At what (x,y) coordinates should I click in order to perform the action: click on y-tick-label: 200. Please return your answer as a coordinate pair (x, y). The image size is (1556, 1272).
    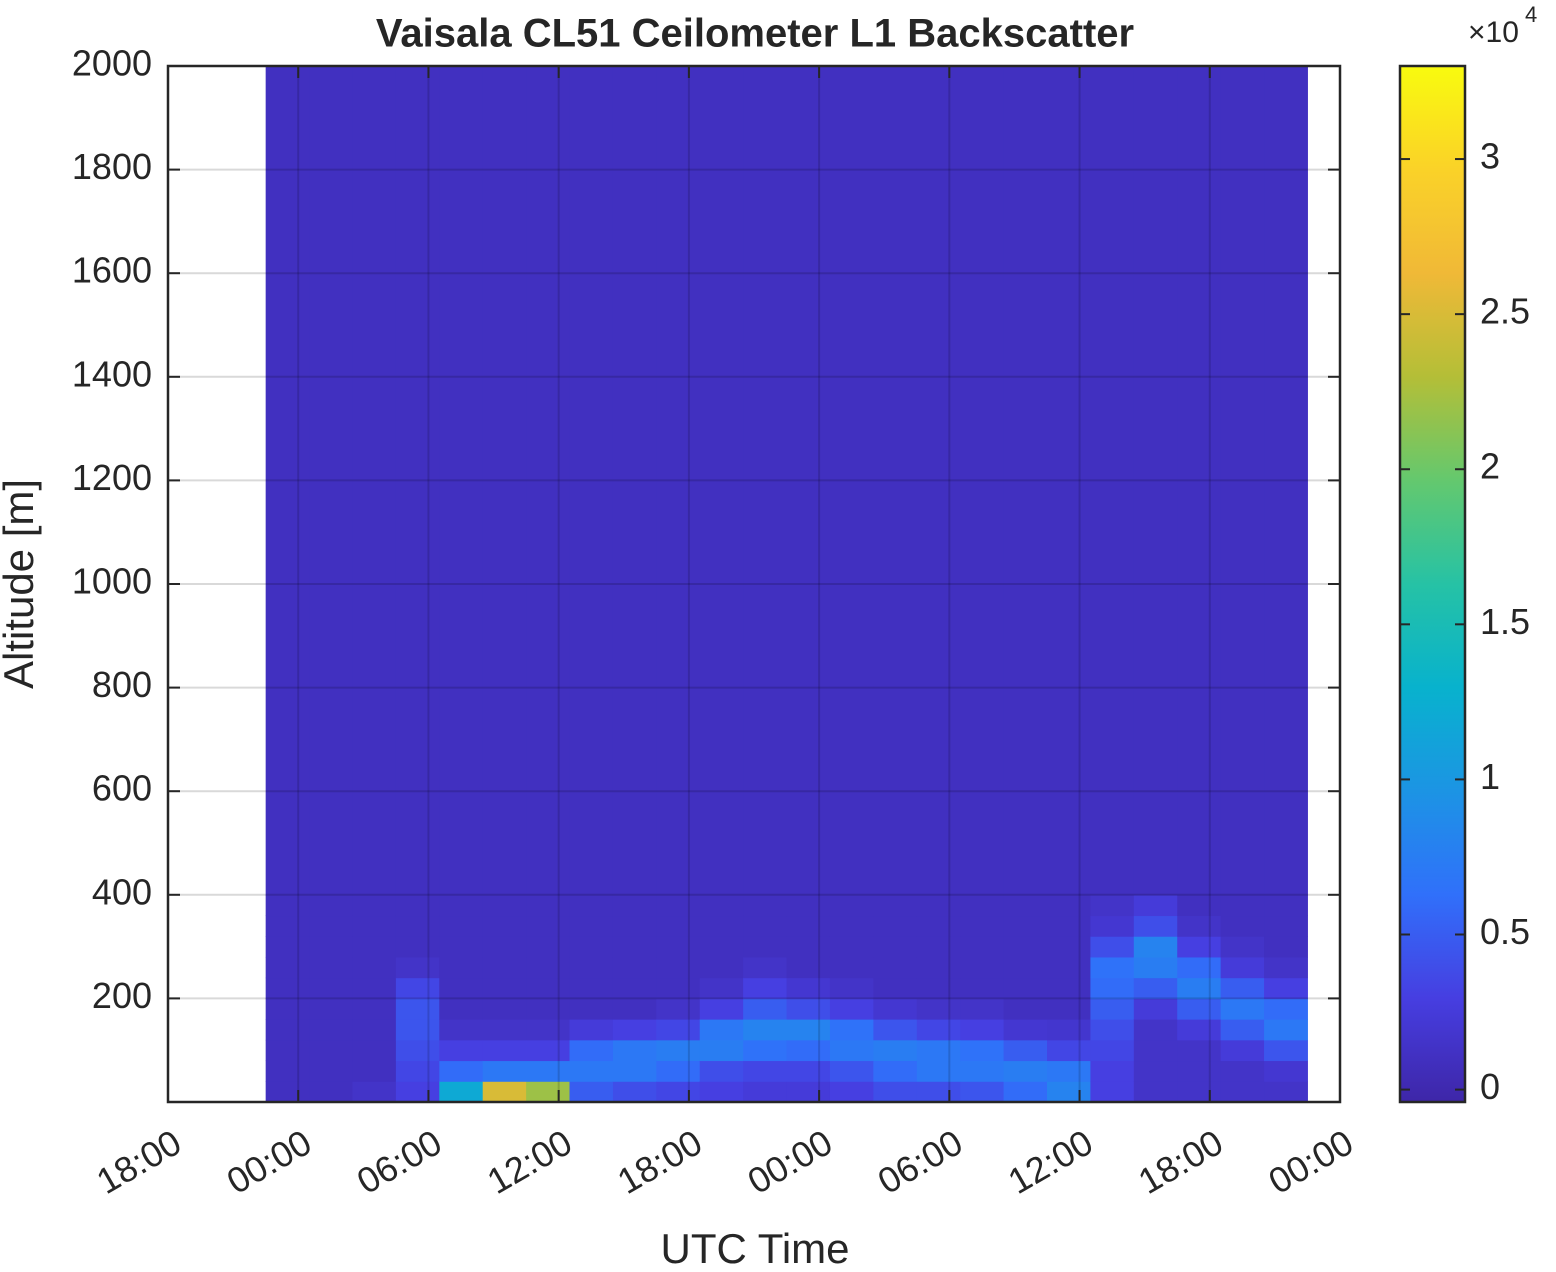
    Looking at the image, I should click on (122, 995).